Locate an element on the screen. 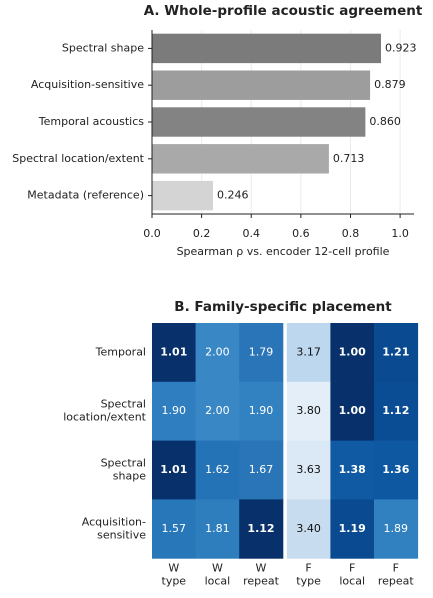 Image resolution: width=433 pixels, height=598 pixels. chart-title: B. Family-specific placement is located at coordinates (283, 307).